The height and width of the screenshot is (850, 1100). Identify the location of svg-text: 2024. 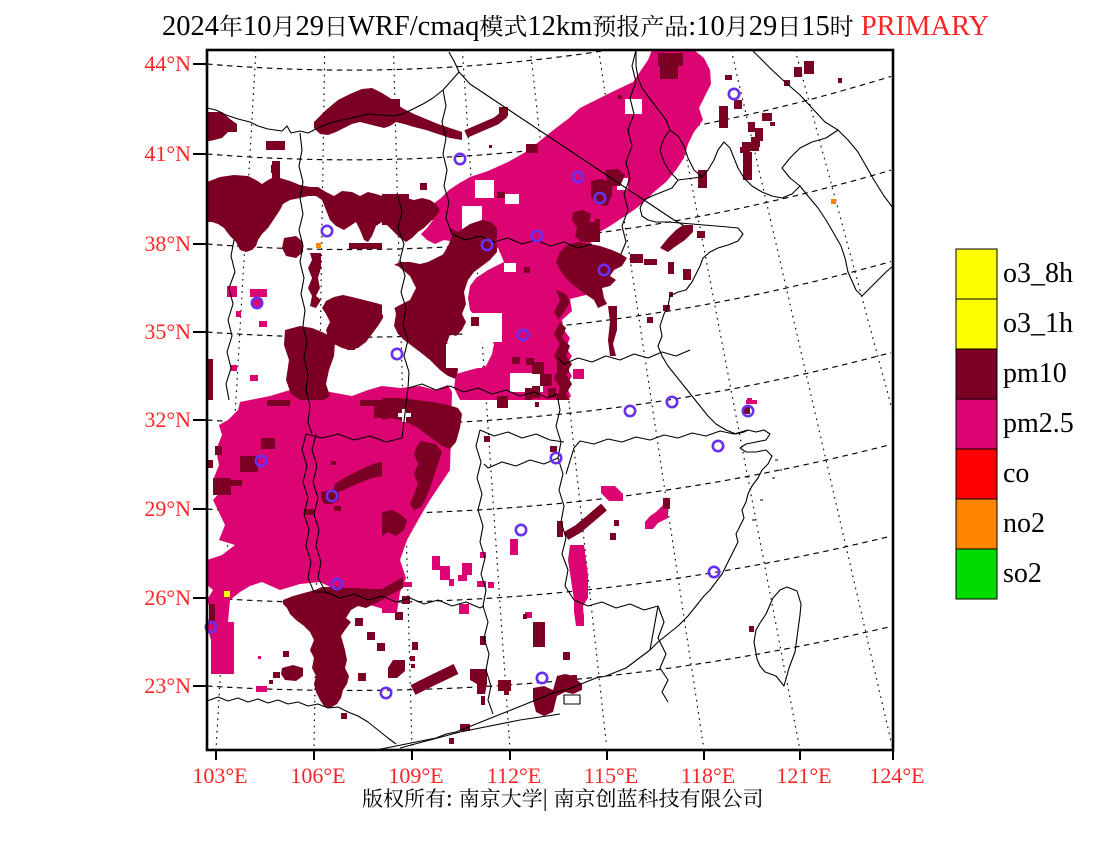
(190, 26).